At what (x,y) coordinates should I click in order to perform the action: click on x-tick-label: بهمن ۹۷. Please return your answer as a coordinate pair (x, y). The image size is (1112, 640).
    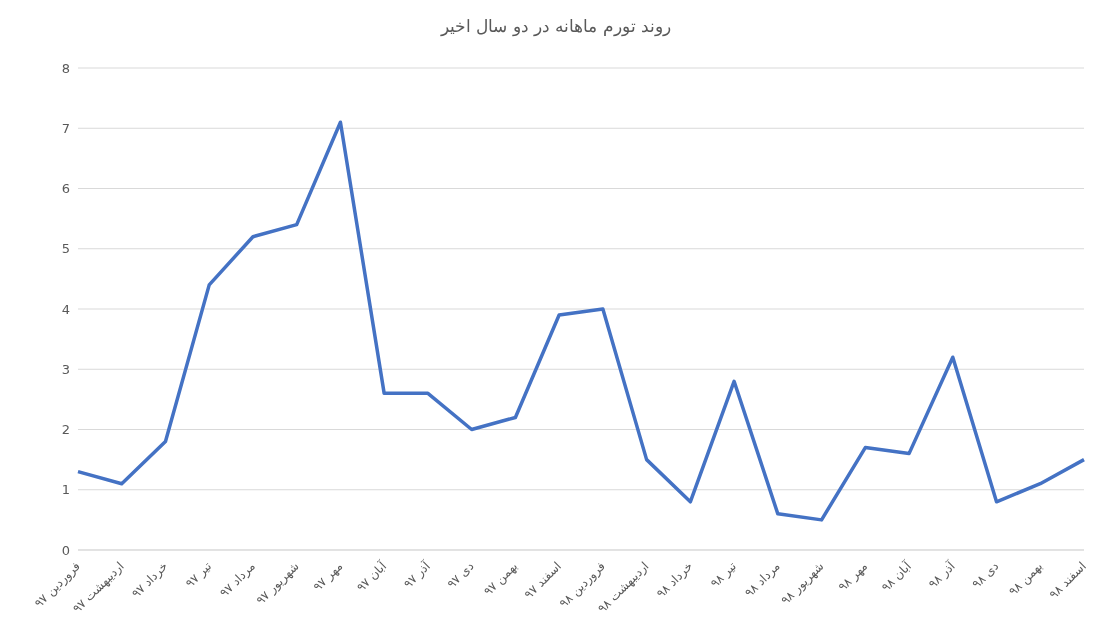
    Looking at the image, I should click on (501, 579).